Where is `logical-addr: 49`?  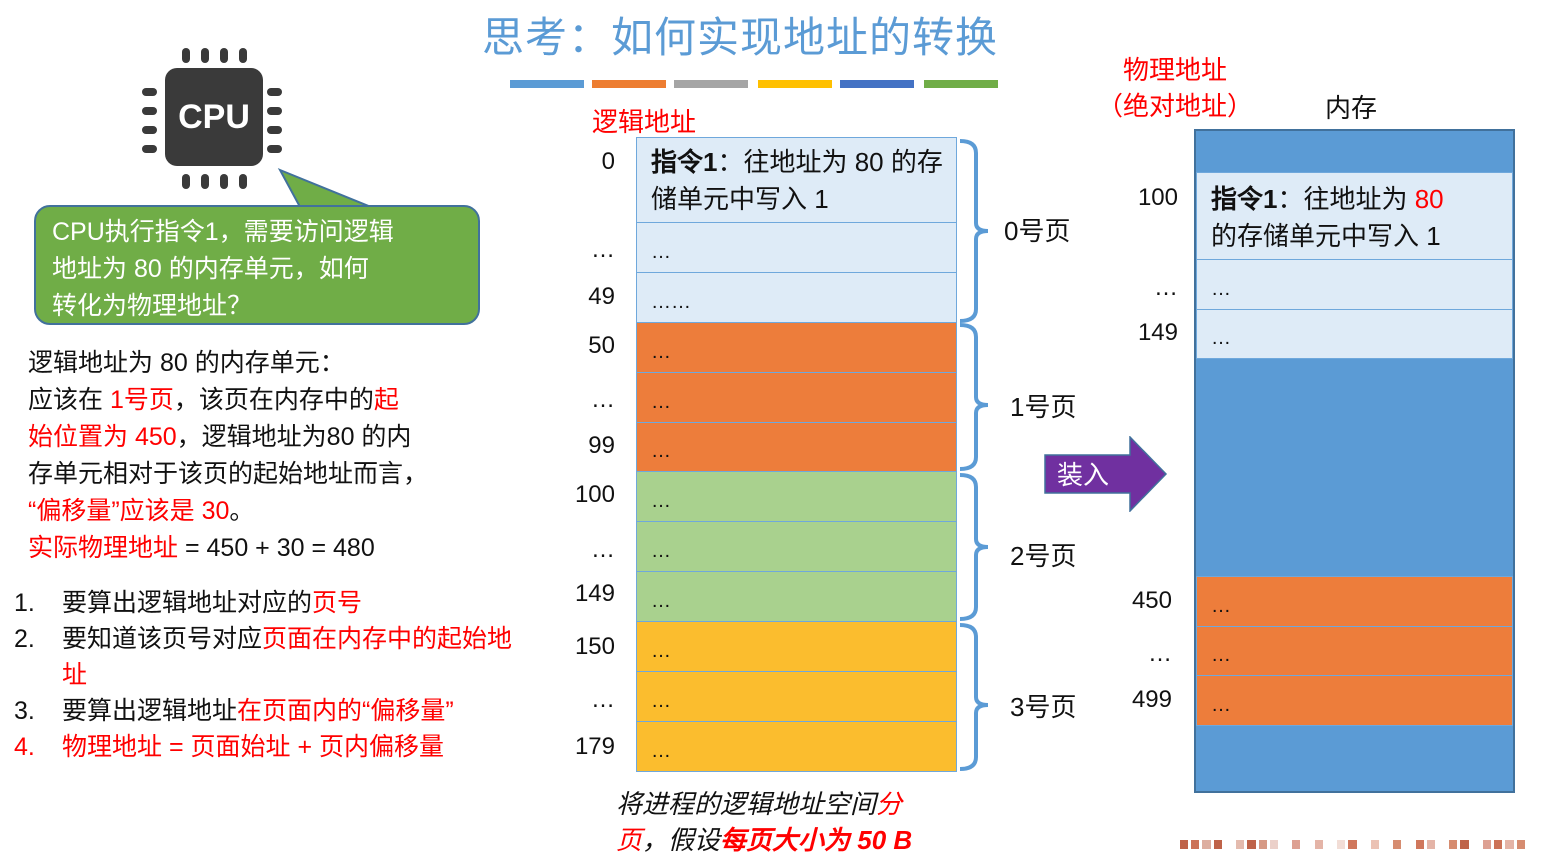 logical-addr: 49 is located at coordinates (601, 296).